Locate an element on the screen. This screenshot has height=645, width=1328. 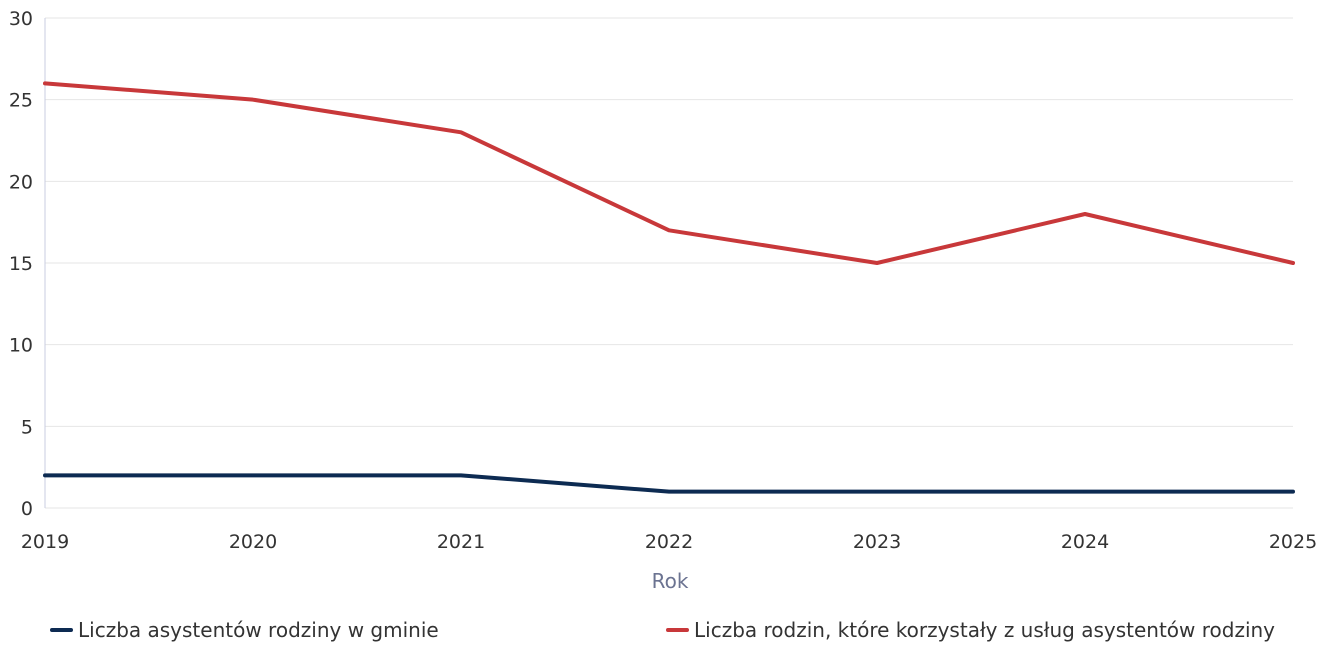
y-tick-label: 20 is located at coordinates (21, 182).